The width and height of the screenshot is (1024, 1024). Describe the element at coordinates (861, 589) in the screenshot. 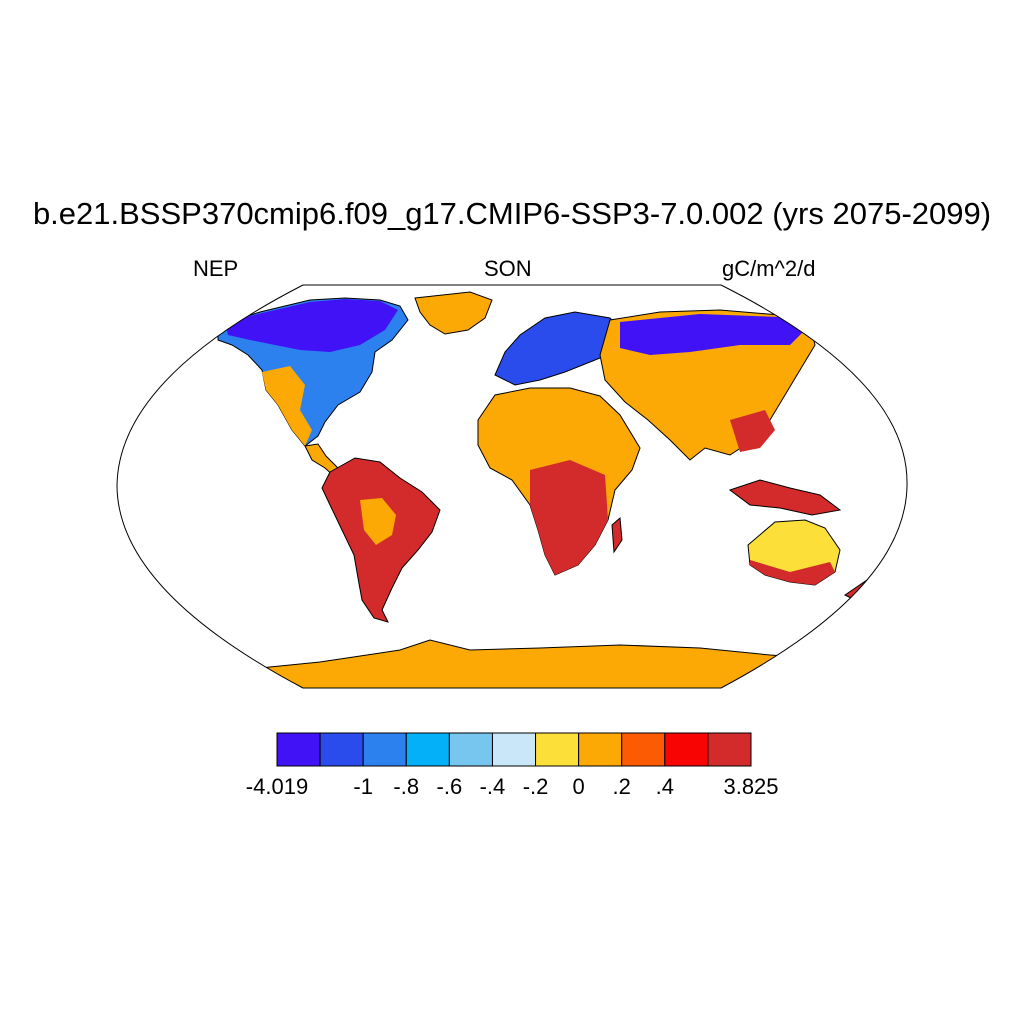

I see `new-zealand` at that location.